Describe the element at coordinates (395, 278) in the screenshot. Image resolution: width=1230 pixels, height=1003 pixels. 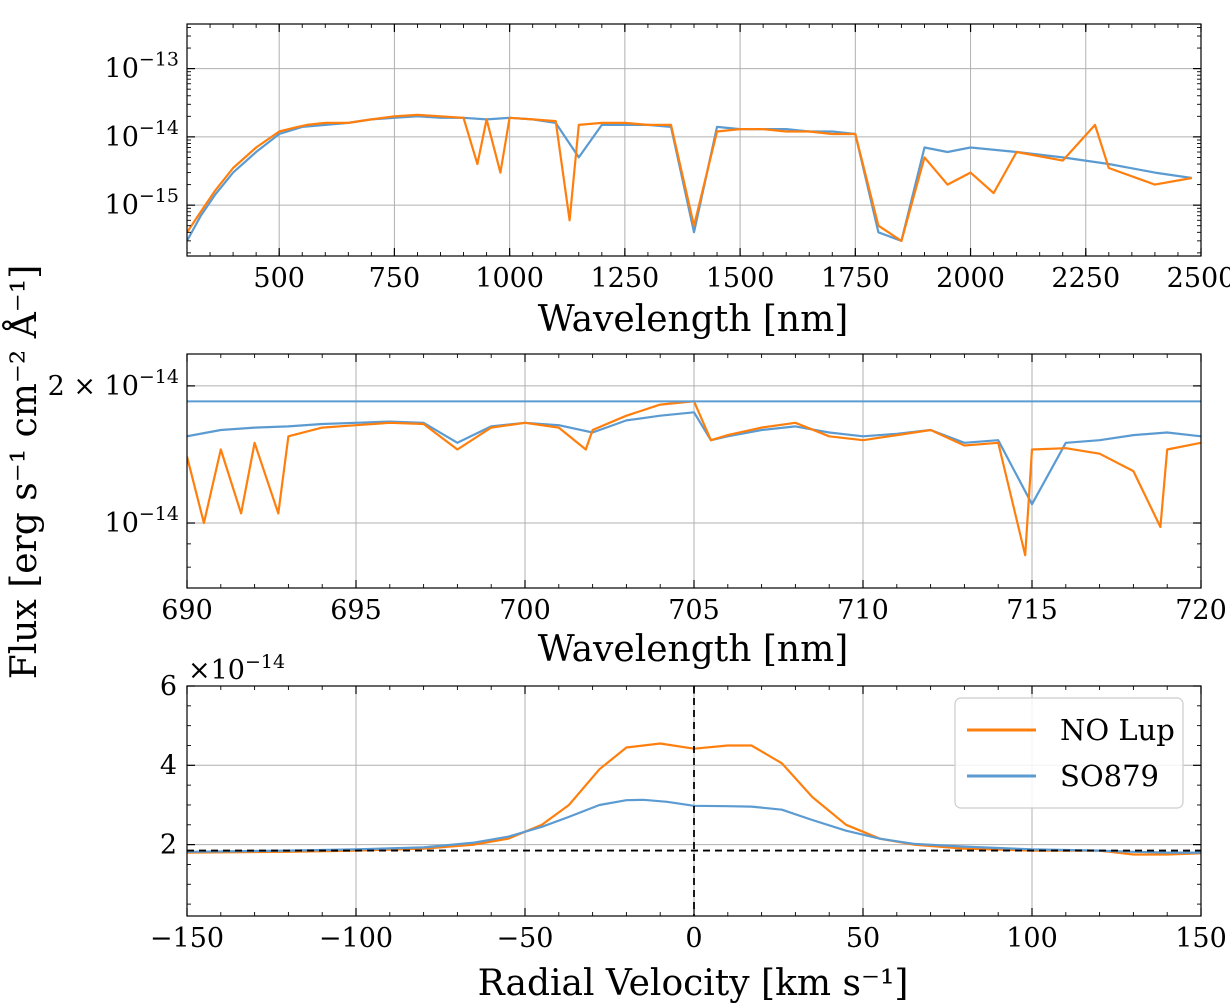
I see `top-x-tick-label: 750` at that location.